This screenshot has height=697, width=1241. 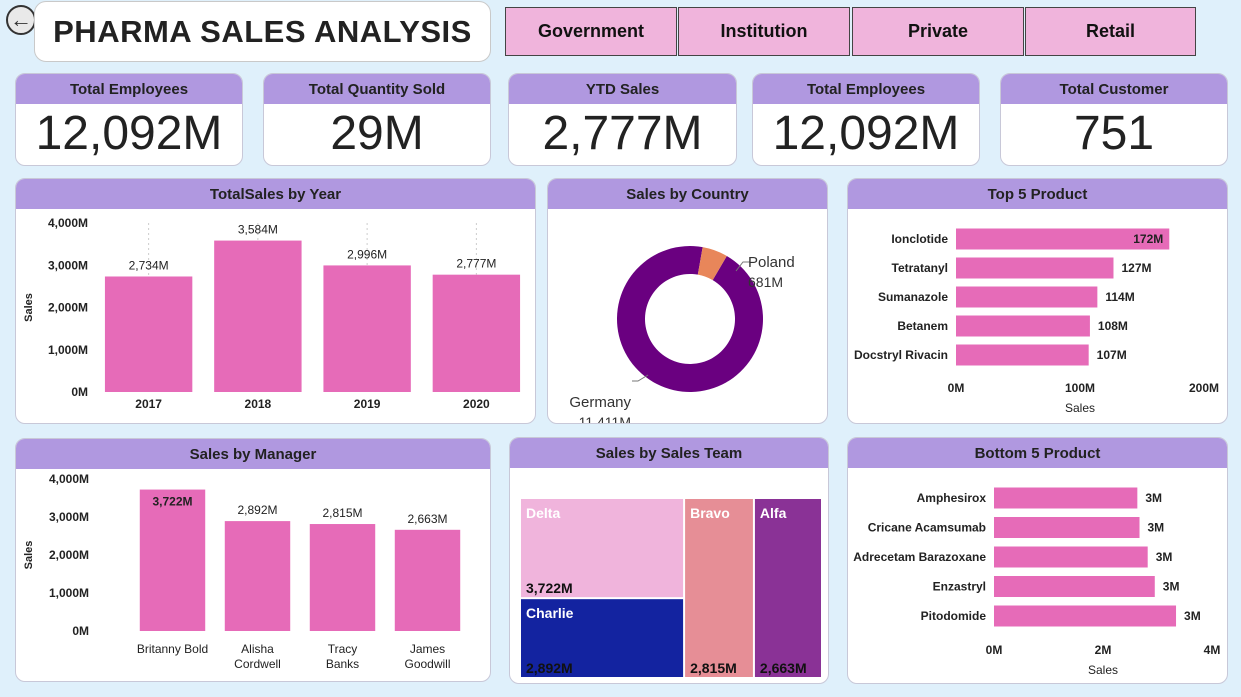 I want to click on treemap-cell, so click(x=719, y=588).